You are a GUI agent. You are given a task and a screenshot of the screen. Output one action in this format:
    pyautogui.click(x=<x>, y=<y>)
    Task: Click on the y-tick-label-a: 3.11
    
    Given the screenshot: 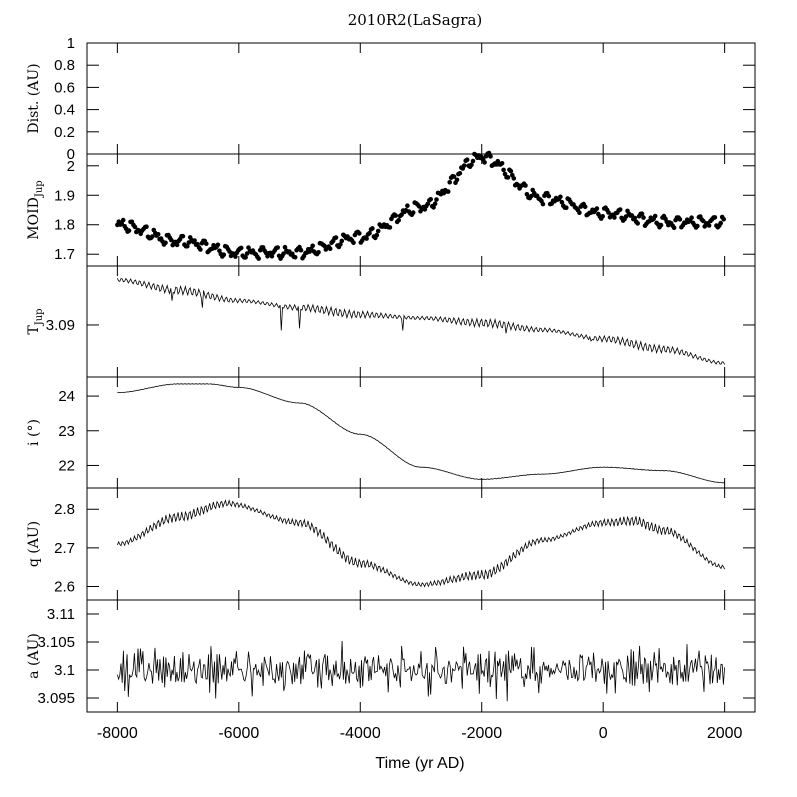 What is the action you would take?
    pyautogui.click(x=61, y=614)
    